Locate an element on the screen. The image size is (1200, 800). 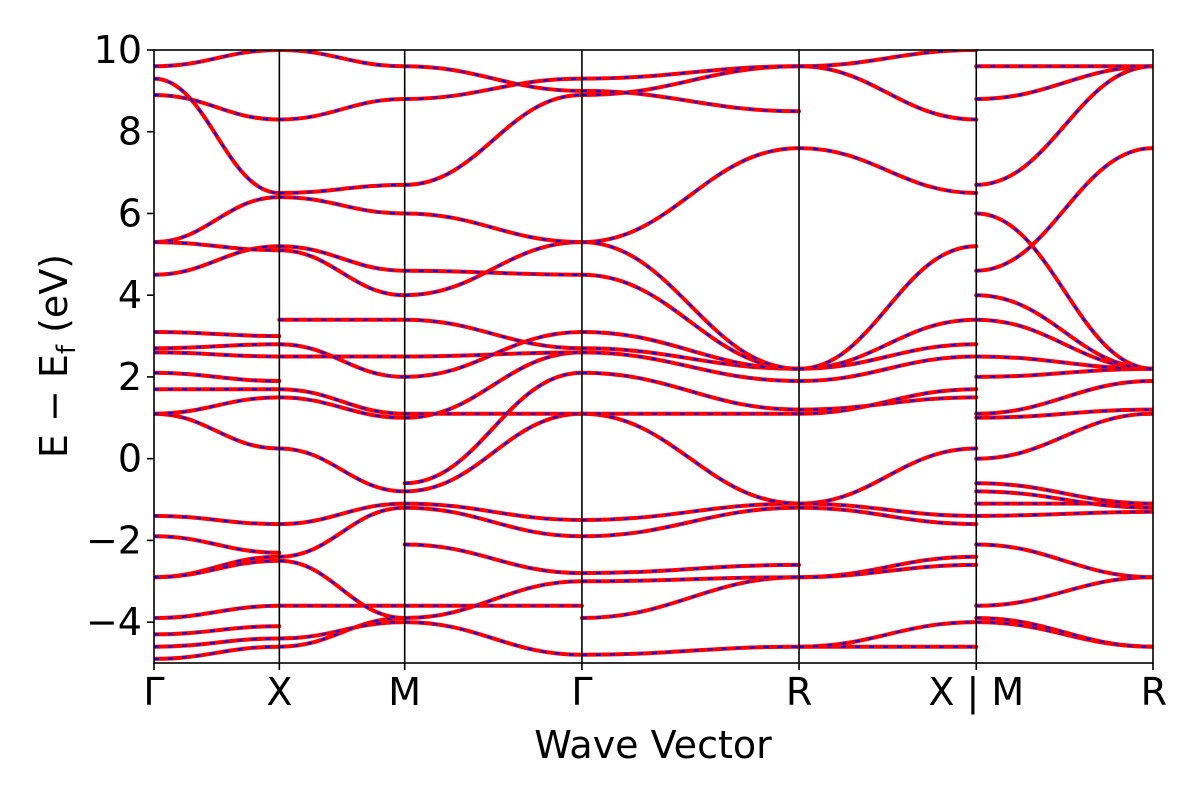
band-overlay-s0-b0 is located at coordinates (217, 652).